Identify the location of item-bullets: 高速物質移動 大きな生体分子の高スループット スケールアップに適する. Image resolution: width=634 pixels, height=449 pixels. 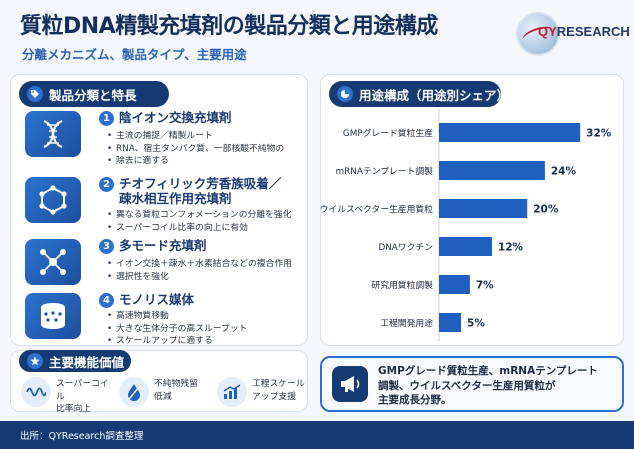
(205, 329).